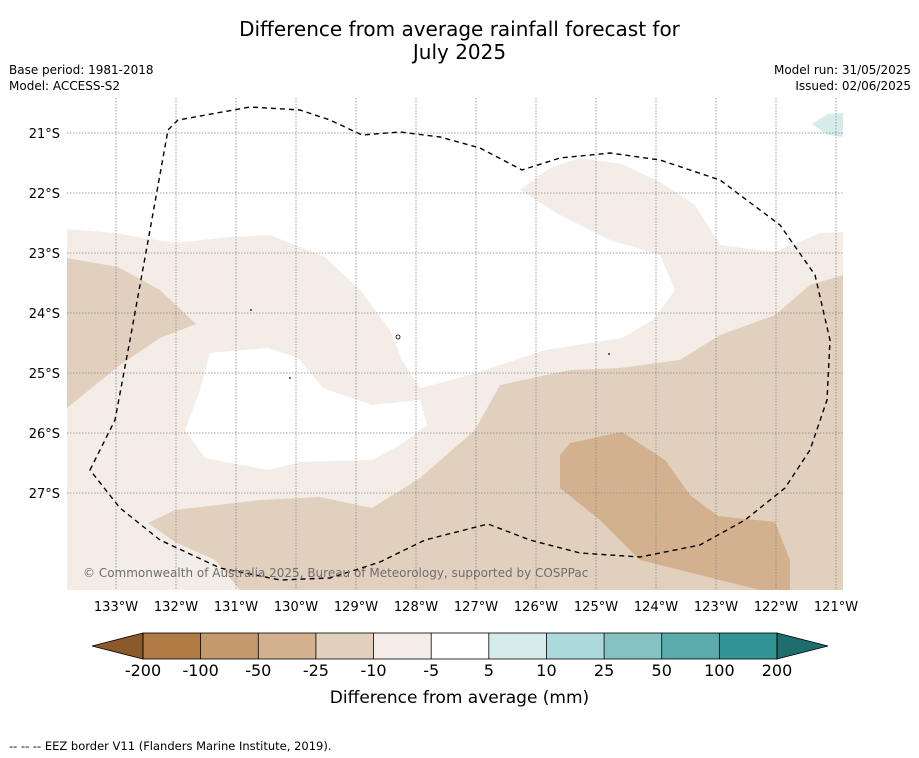 The image size is (919, 758). What do you see at coordinates (546, 670) in the screenshot?
I see `colorbar-tick-label: 10` at bounding box center [546, 670].